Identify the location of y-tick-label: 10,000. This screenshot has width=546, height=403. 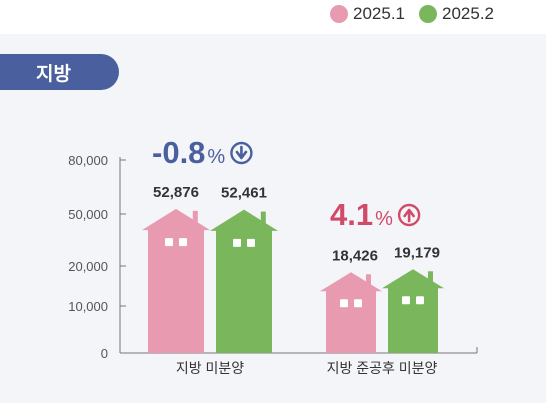
(88, 306).